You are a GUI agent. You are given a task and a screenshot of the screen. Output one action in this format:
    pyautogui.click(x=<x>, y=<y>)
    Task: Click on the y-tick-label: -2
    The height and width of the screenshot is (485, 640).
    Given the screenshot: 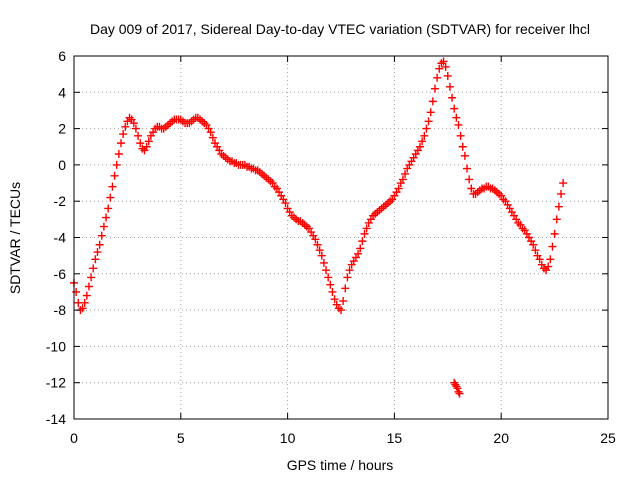 What is the action you would take?
    pyautogui.click(x=60, y=201)
    